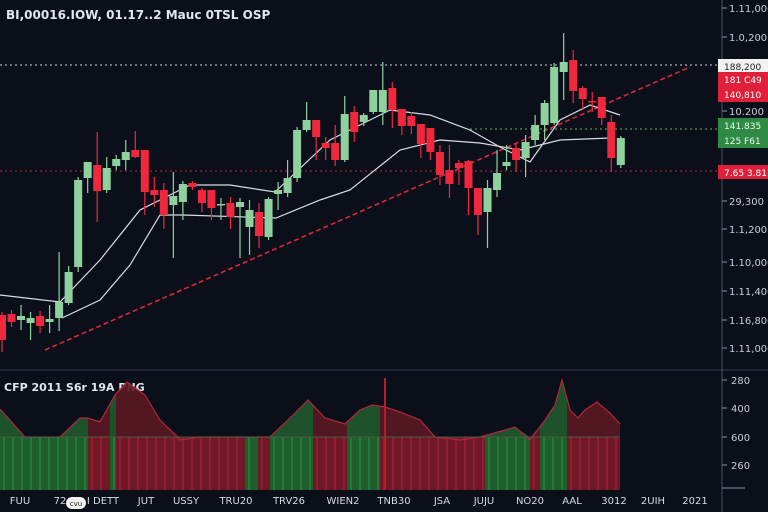 The height and width of the screenshot is (512, 768). What do you see at coordinates (740, 438) in the screenshot?
I see `osc-tick-label: 600` at bounding box center [740, 438].